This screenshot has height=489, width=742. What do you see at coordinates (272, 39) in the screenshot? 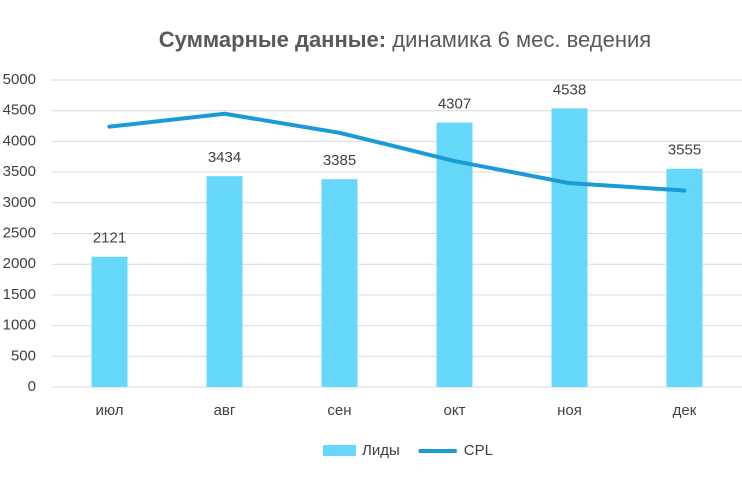
I see `title-bold: Суммарные данные:` at bounding box center [272, 39].